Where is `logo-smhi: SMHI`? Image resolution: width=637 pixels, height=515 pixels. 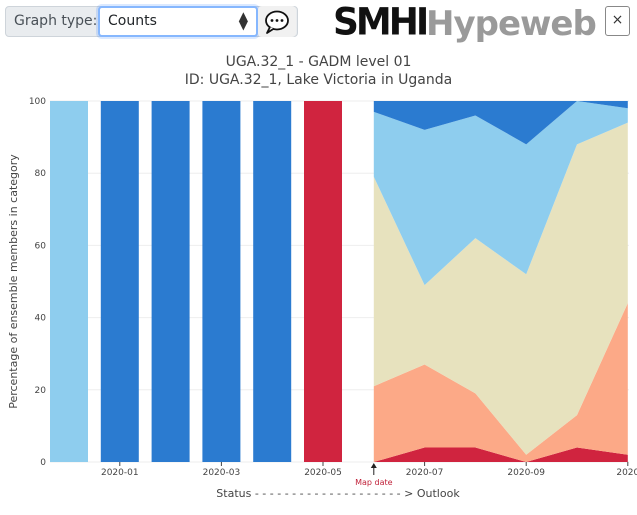
logo-smhi: SMHI is located at coordinates (381, 22).